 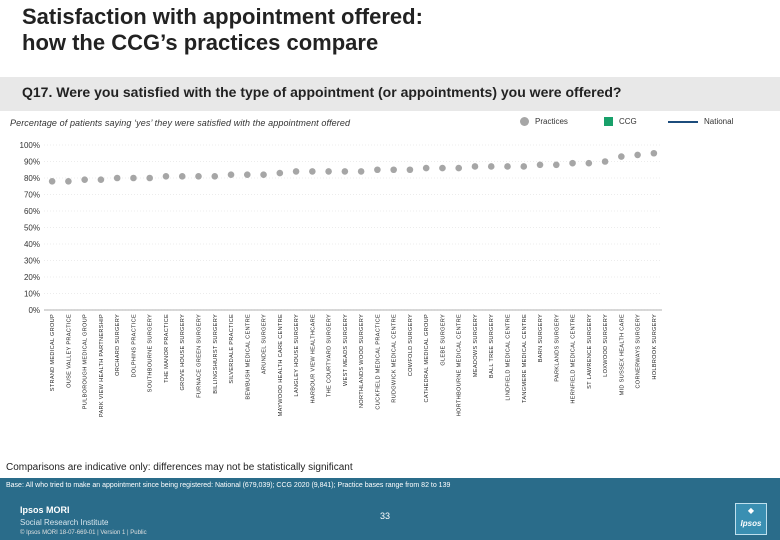 I want to click on x-tick-label: GROVE HOUSE SURGERY, so click(x=183, y=352).